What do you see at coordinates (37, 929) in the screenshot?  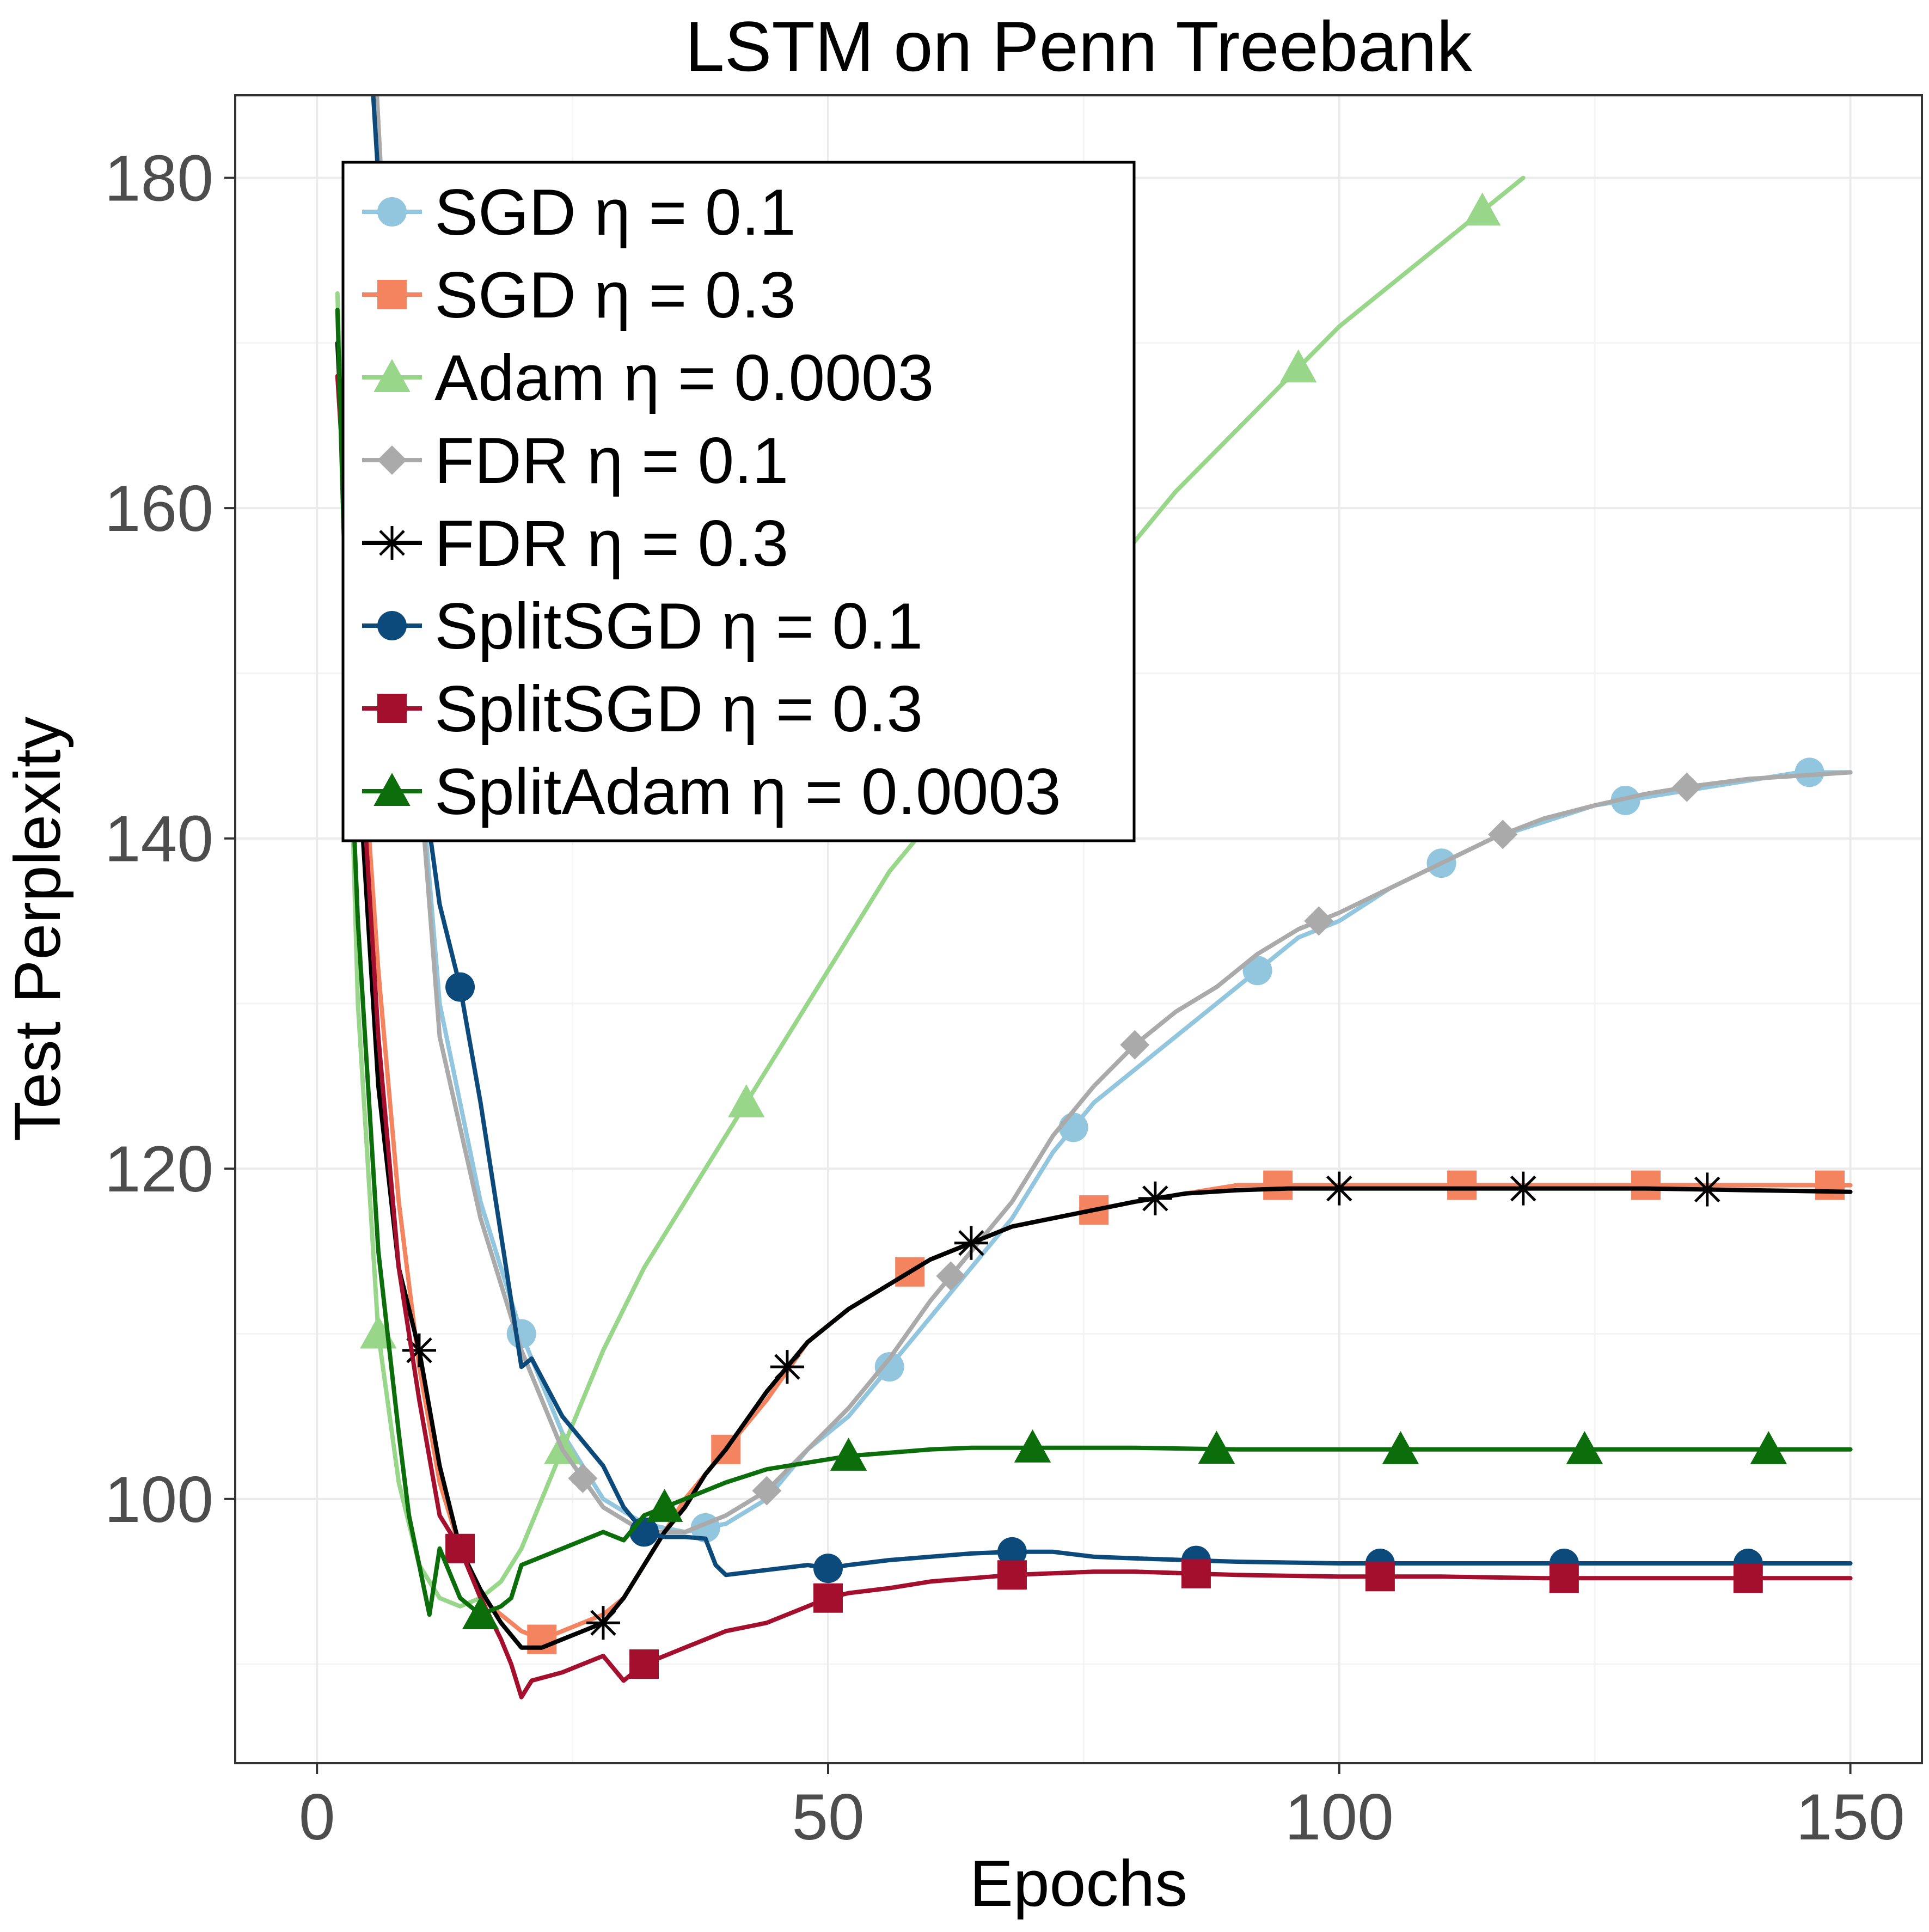 I see `y-axis-title: Test Perplexity` at bounding box center [37, 929].